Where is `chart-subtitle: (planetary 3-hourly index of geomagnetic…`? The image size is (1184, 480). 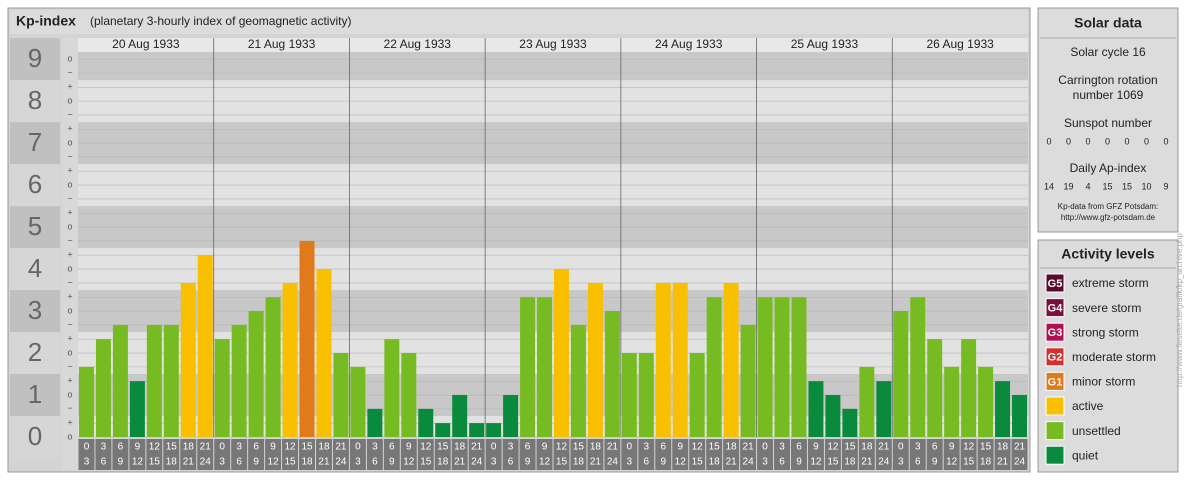 chart-subtitle: (planetary 3-hourly index of geomagnetic… is located at coordinates (220, 21).